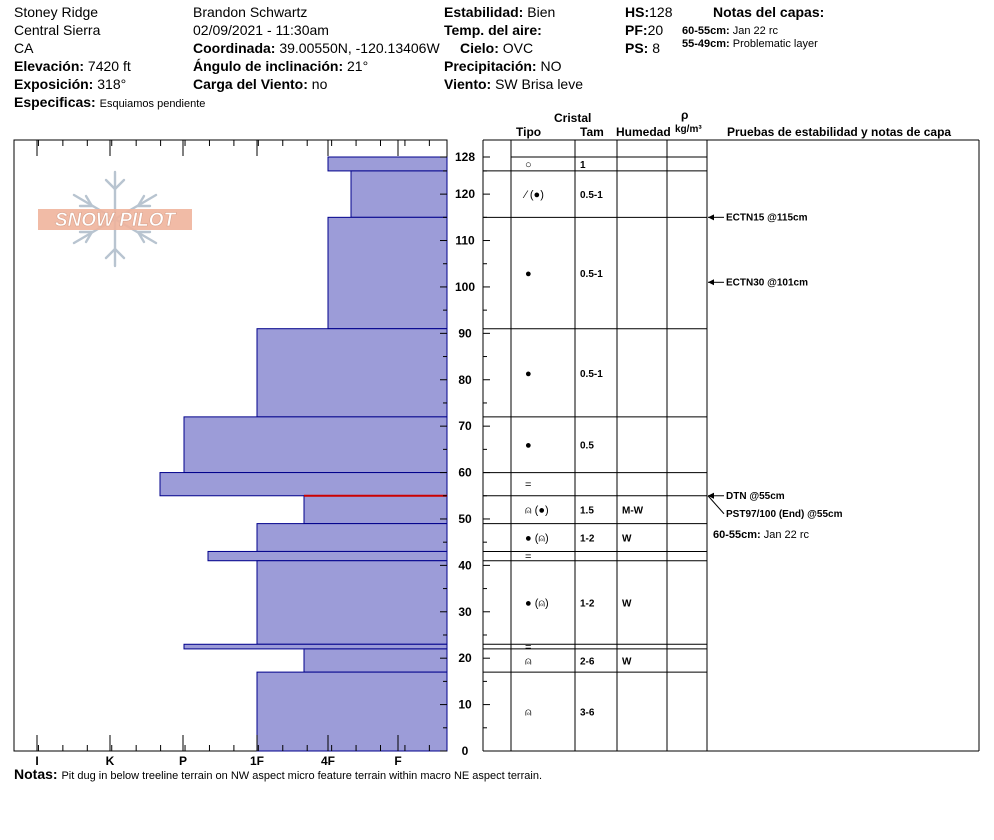 The width and height of the screenshot is (994, 840). Describe the element at coordinates (688, 129) in the screenshot. I see `density-unit-header: kg/m³` at that location.